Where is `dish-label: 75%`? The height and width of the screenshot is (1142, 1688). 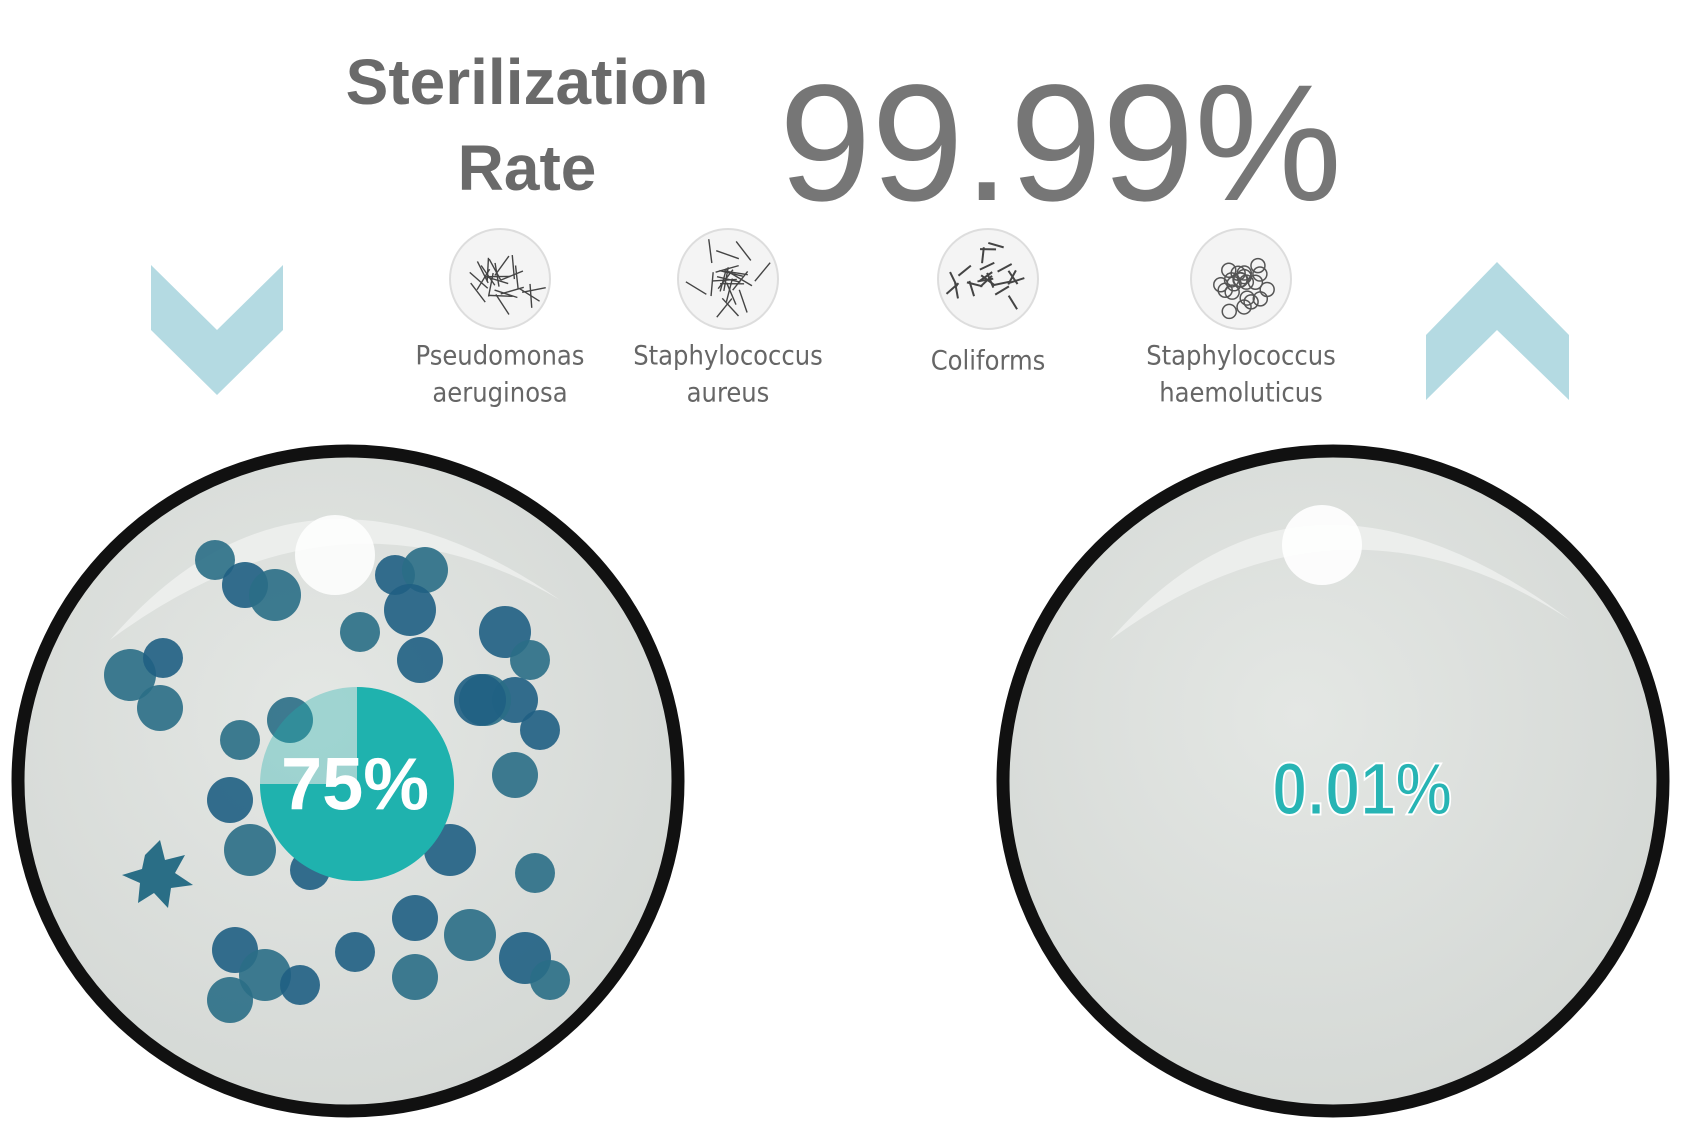 dish-label: 75% is located at coordinates (355, 784).